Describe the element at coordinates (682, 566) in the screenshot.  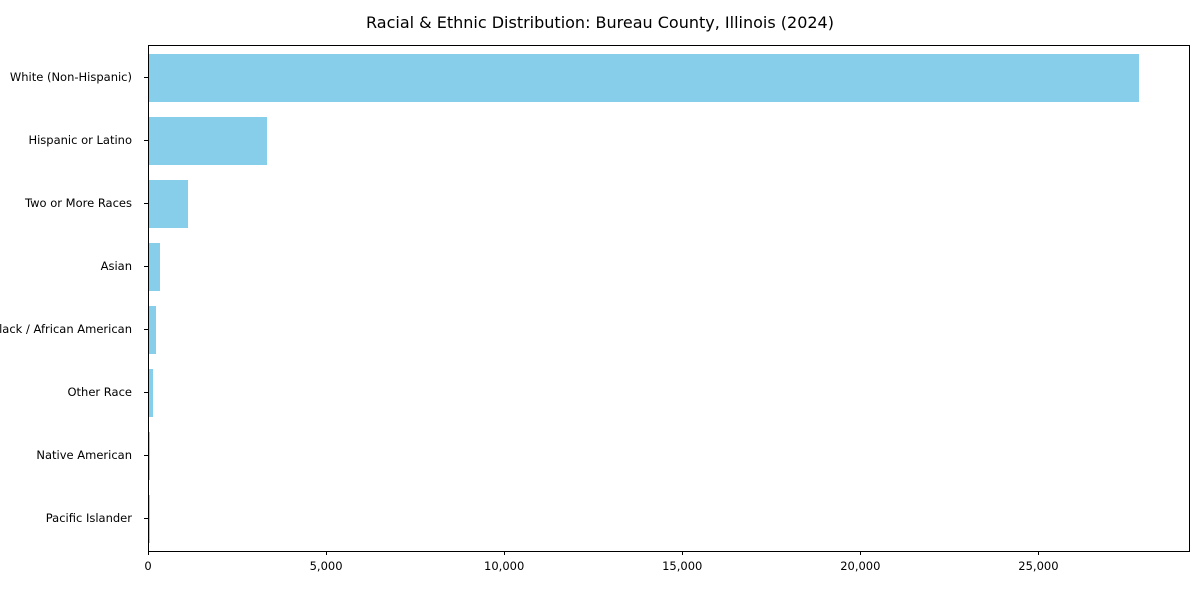
I see `x-tick-label: 15,000` at that location.